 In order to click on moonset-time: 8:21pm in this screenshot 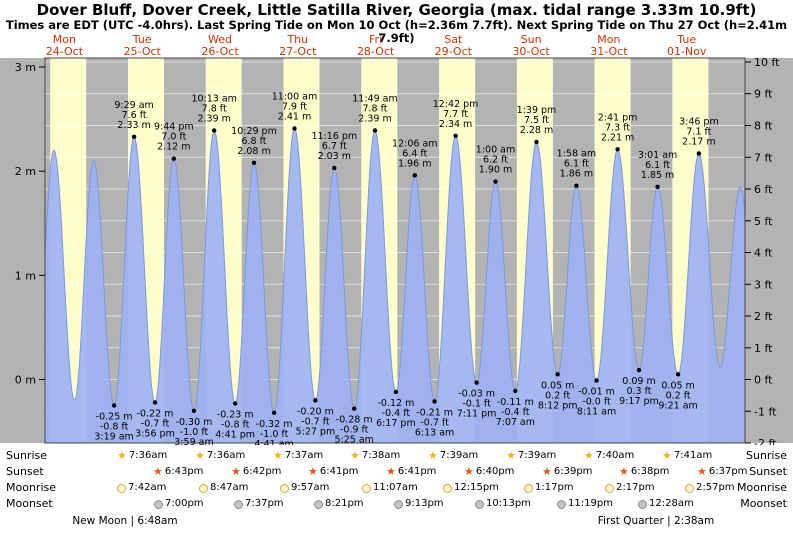, I will do `click(344, 503)`.